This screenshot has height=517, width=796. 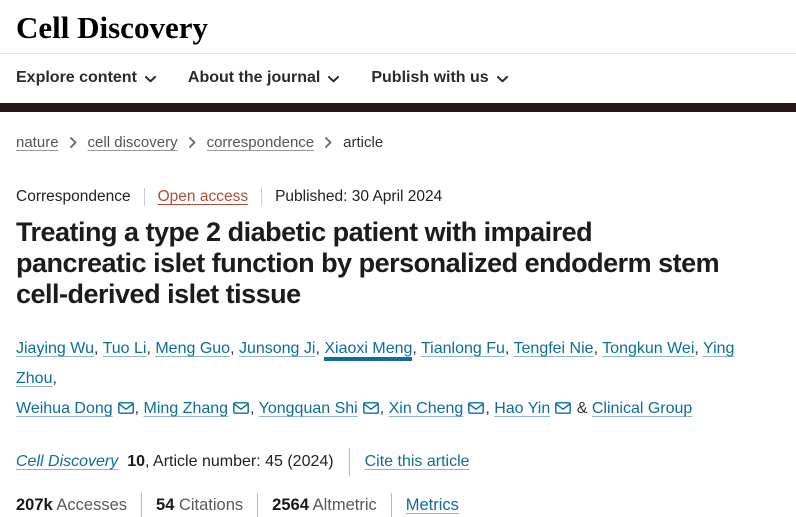 What do you see at coordinates (359, 196) in the screenshot?
I see `published-date: Published: 30 April 2024` at bounding box center [359, 196].